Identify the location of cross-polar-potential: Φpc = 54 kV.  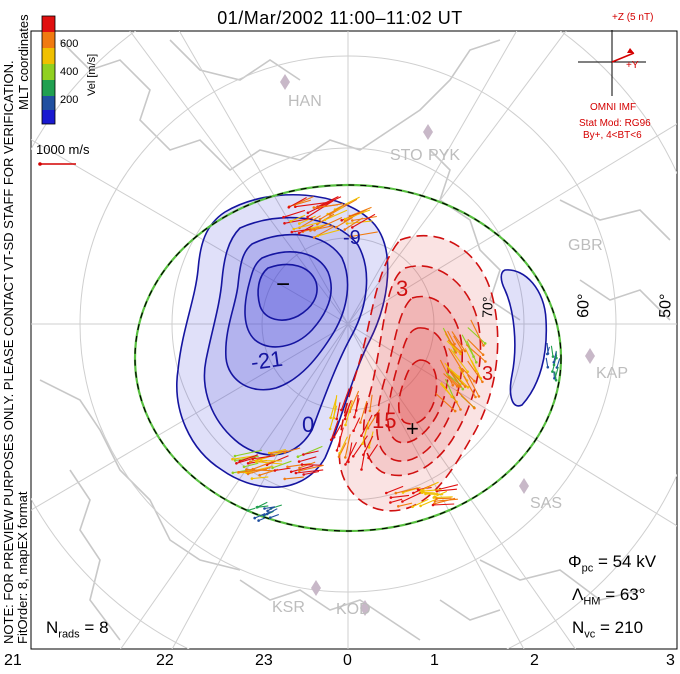
(612, 563).